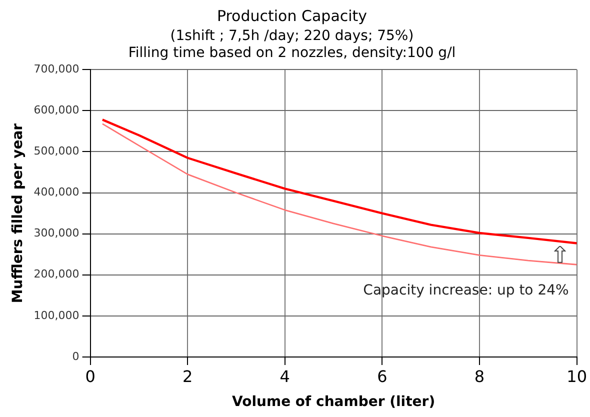 This screenshot has height=417, width=590. Describe the element at coordinates (382, 376) in the screenshot. I see `x-tick-label: 6` at that location.